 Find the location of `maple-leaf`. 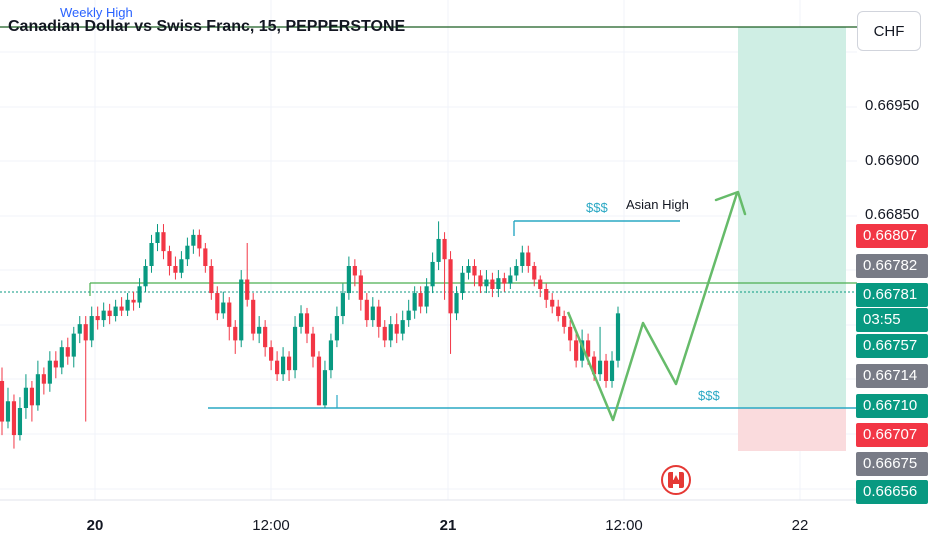

maple-leaf is located at coordinates (676, 479).